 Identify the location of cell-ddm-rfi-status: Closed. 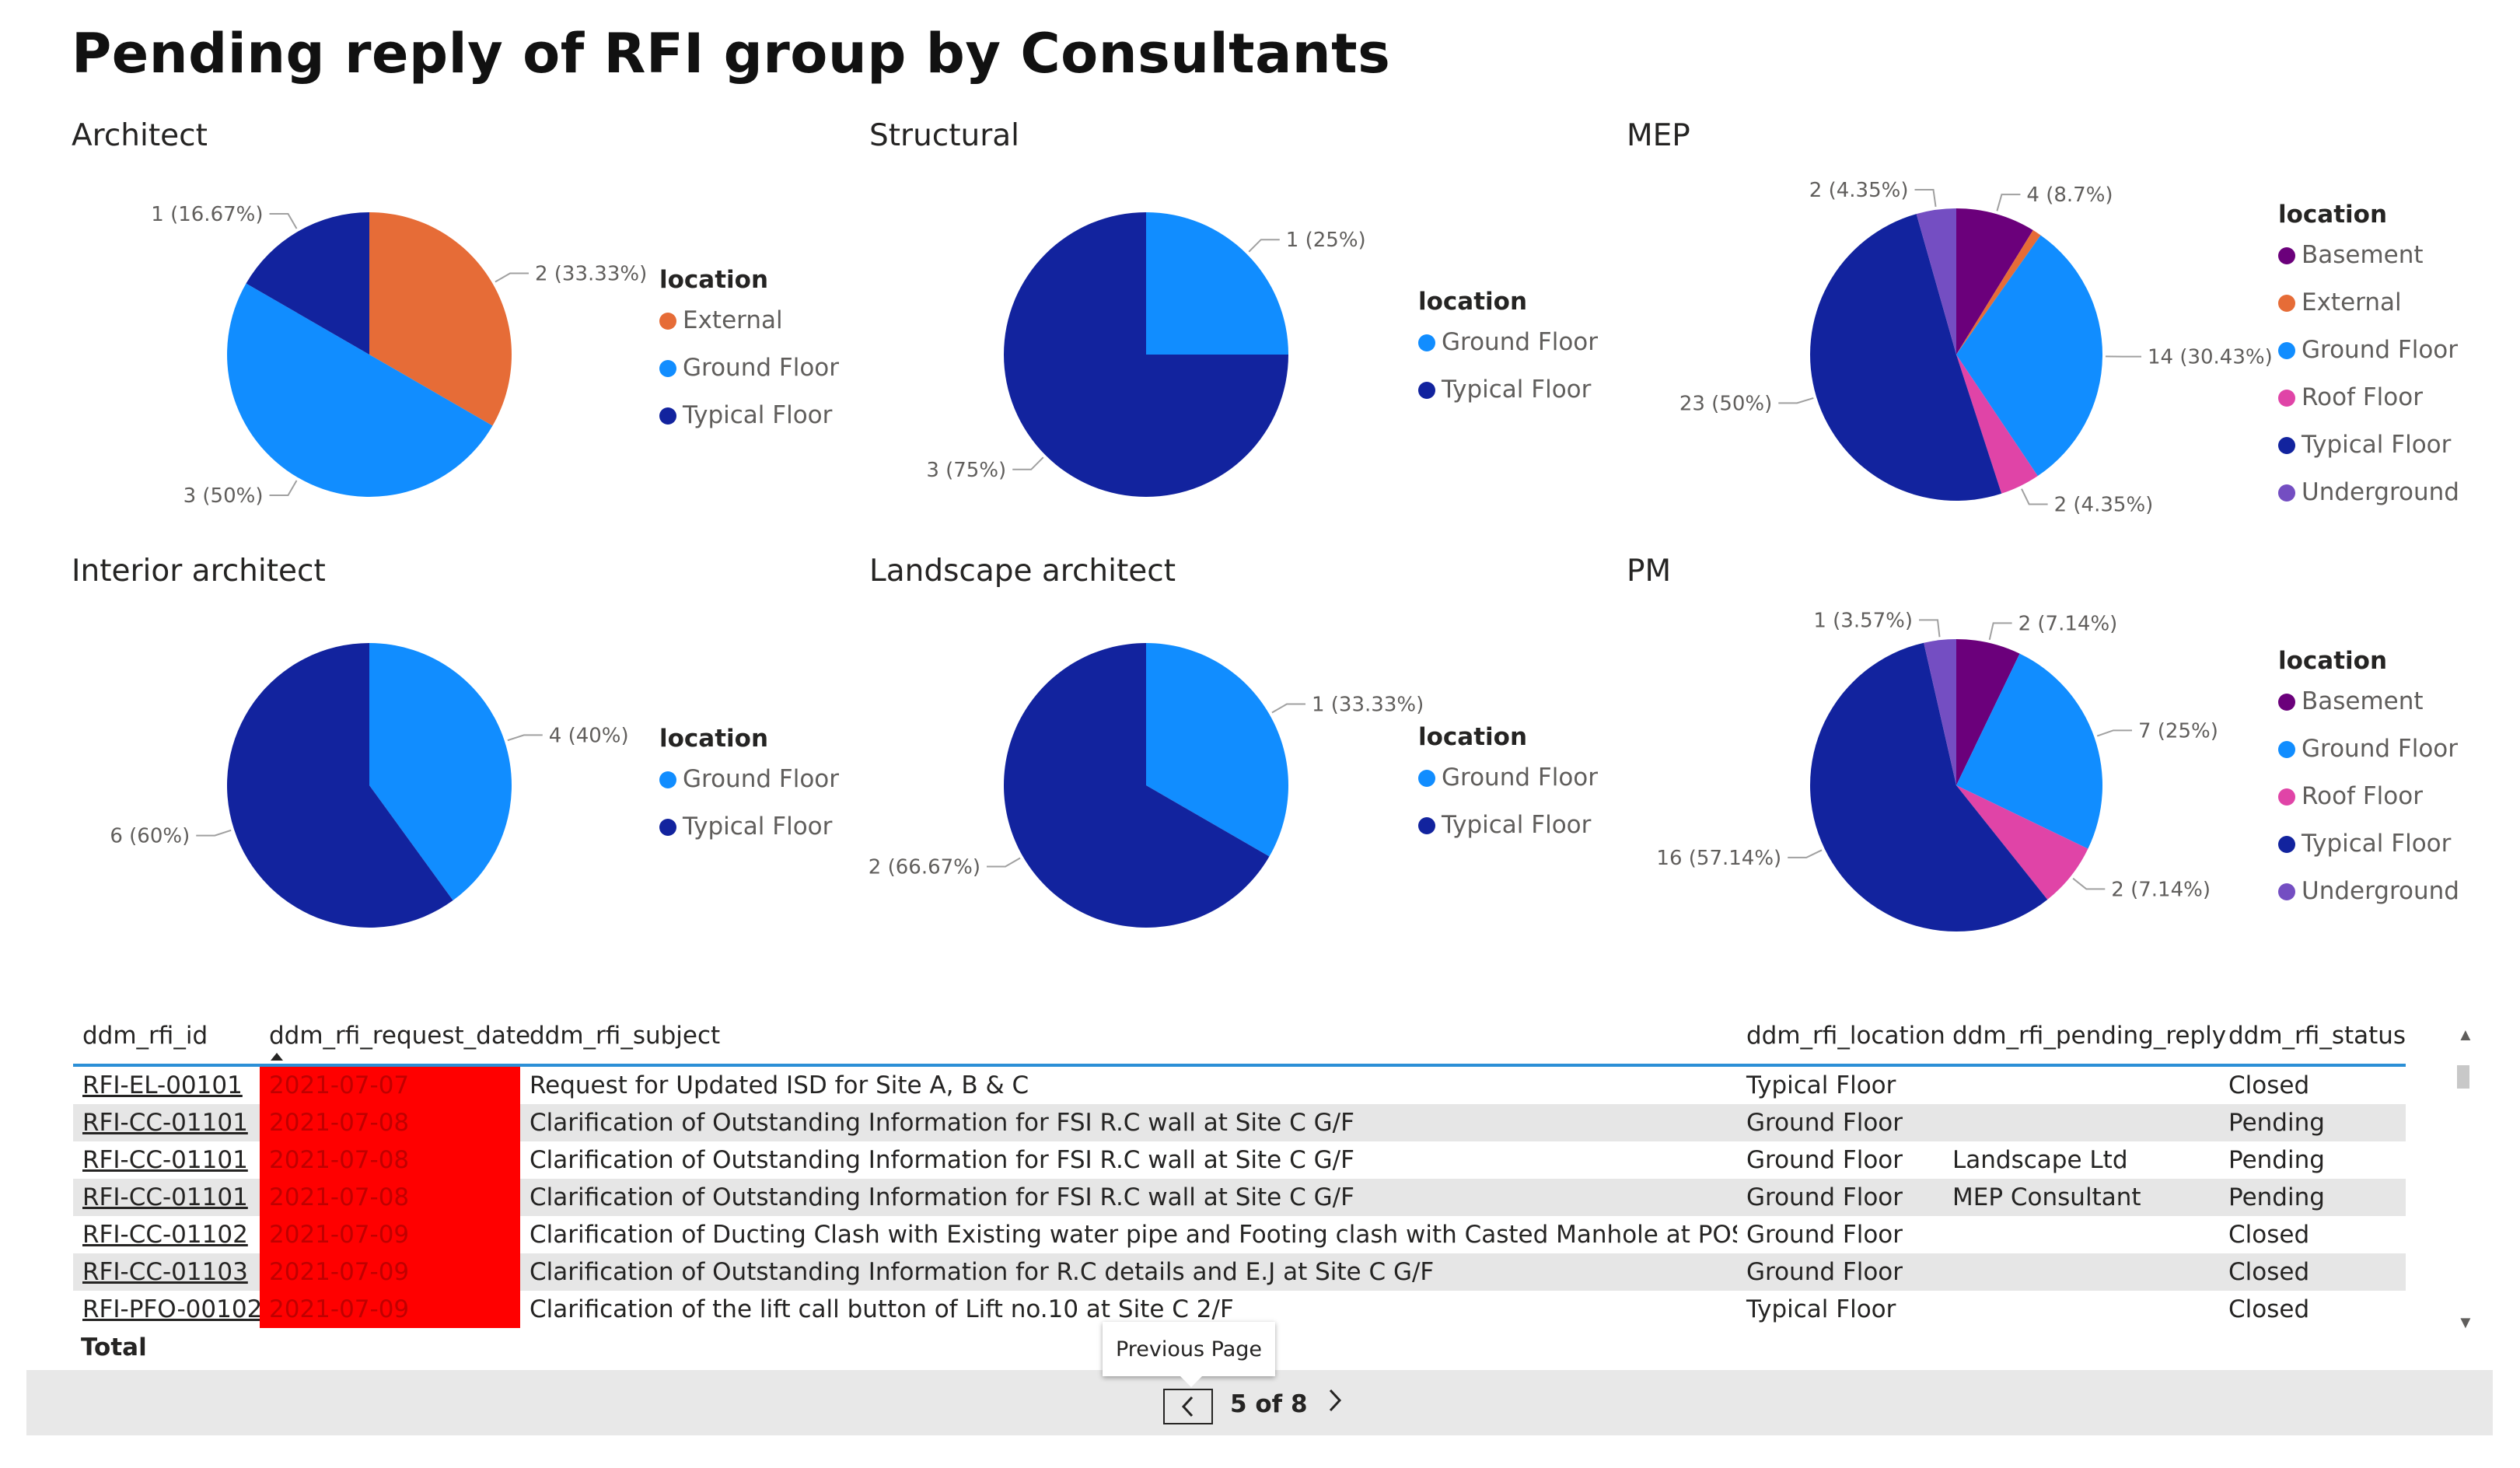
(2269, 1085).